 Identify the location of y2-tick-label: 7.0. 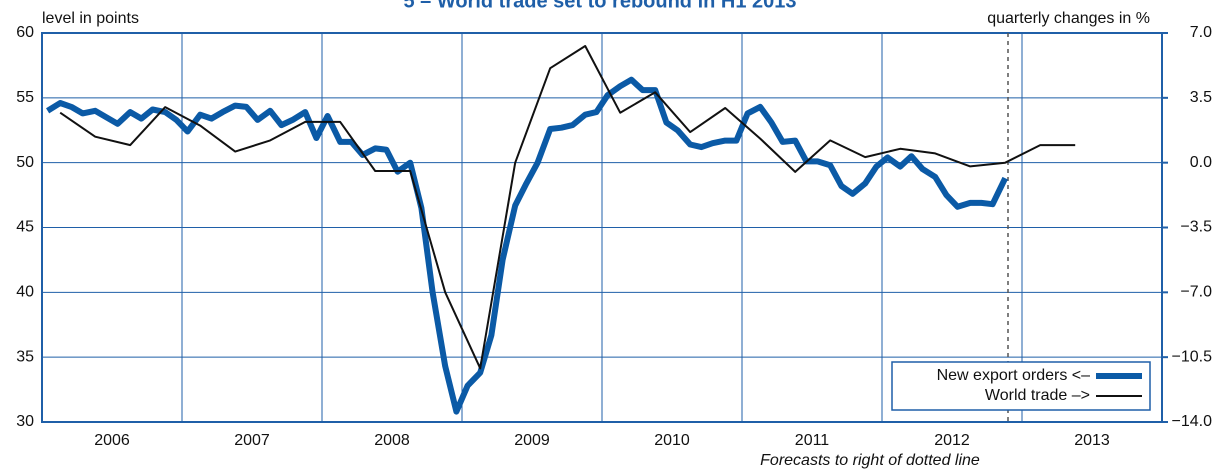
(1201, 32).